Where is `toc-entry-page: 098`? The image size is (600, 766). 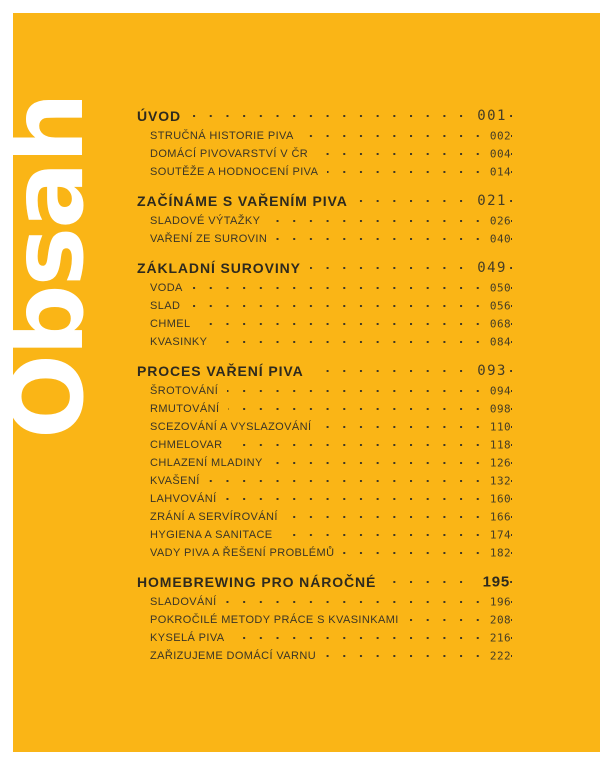 toc-entry-page: 098 is located at coordinates (496, 409).